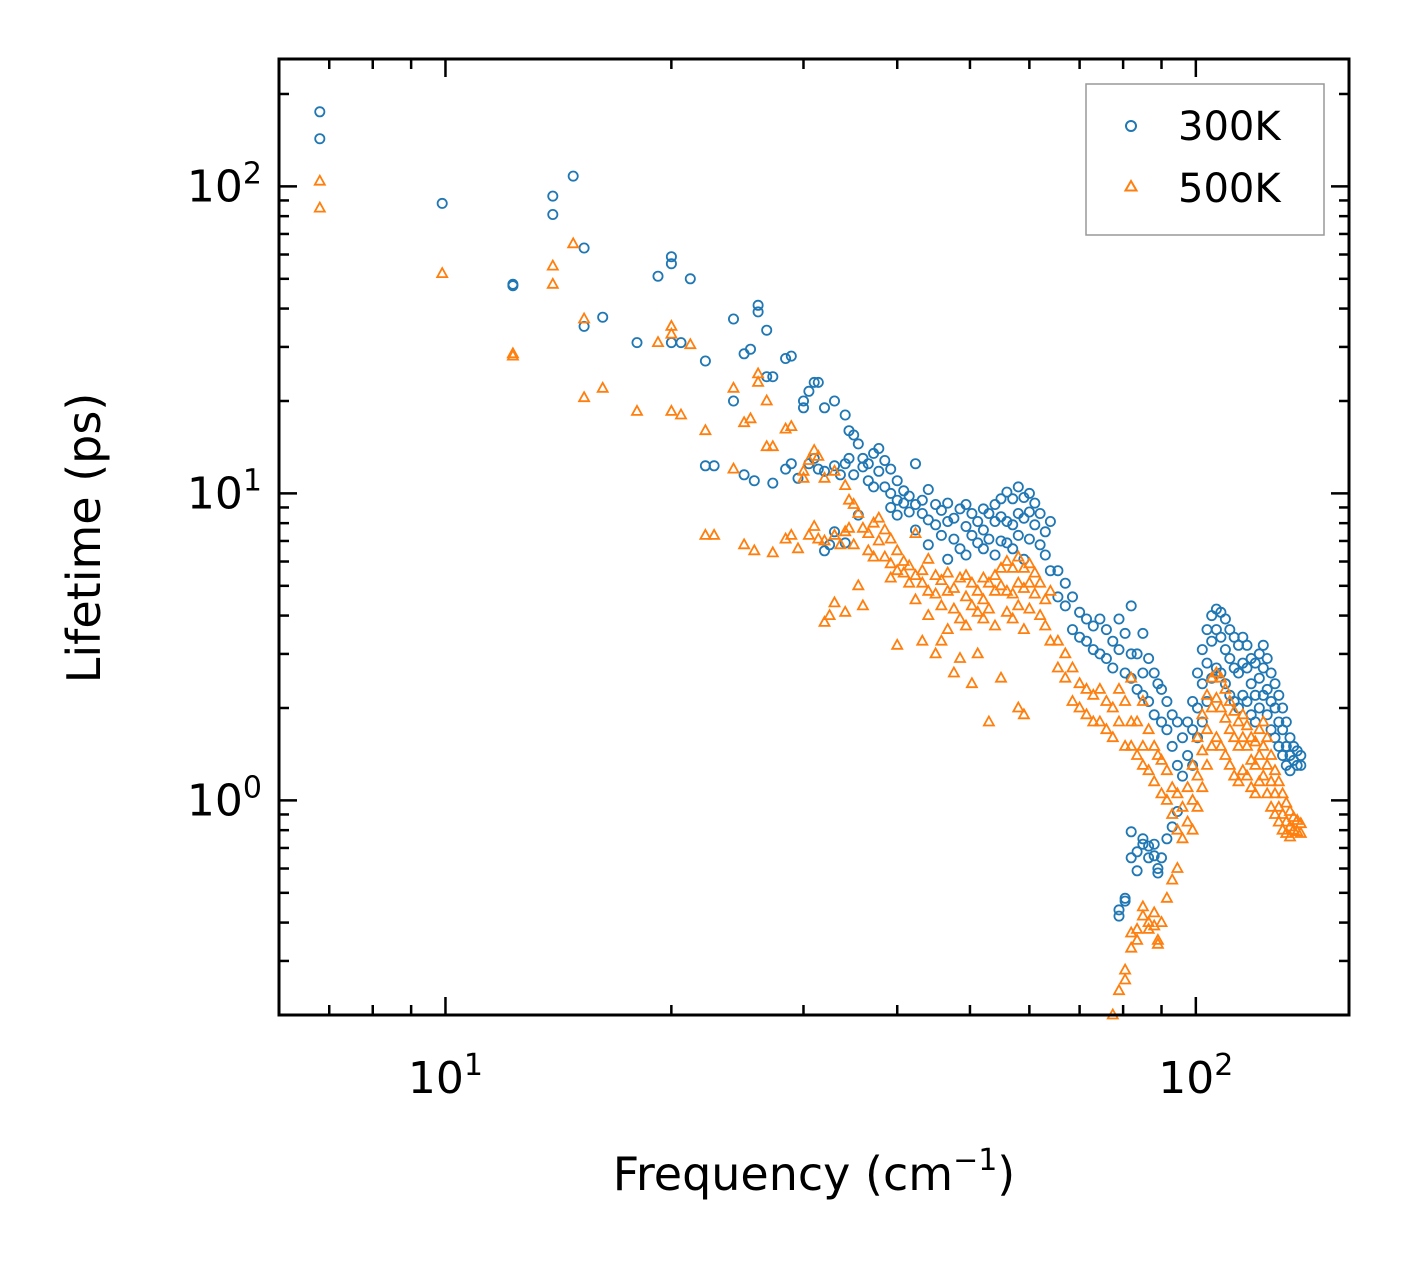 Image resolution: width=1408 pixels, height=1265 pixels. Describe the element at coordinates (224, 491) in the screenshot. I see `y-tick-label-10-1: 101` at that location.